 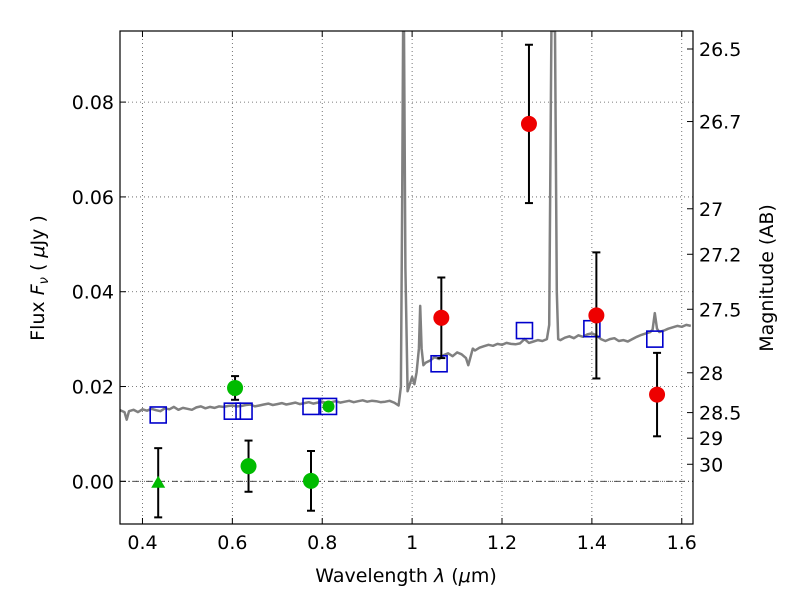 I want to click on magnitude-tick-label: 30, so click(x=711, y=465).